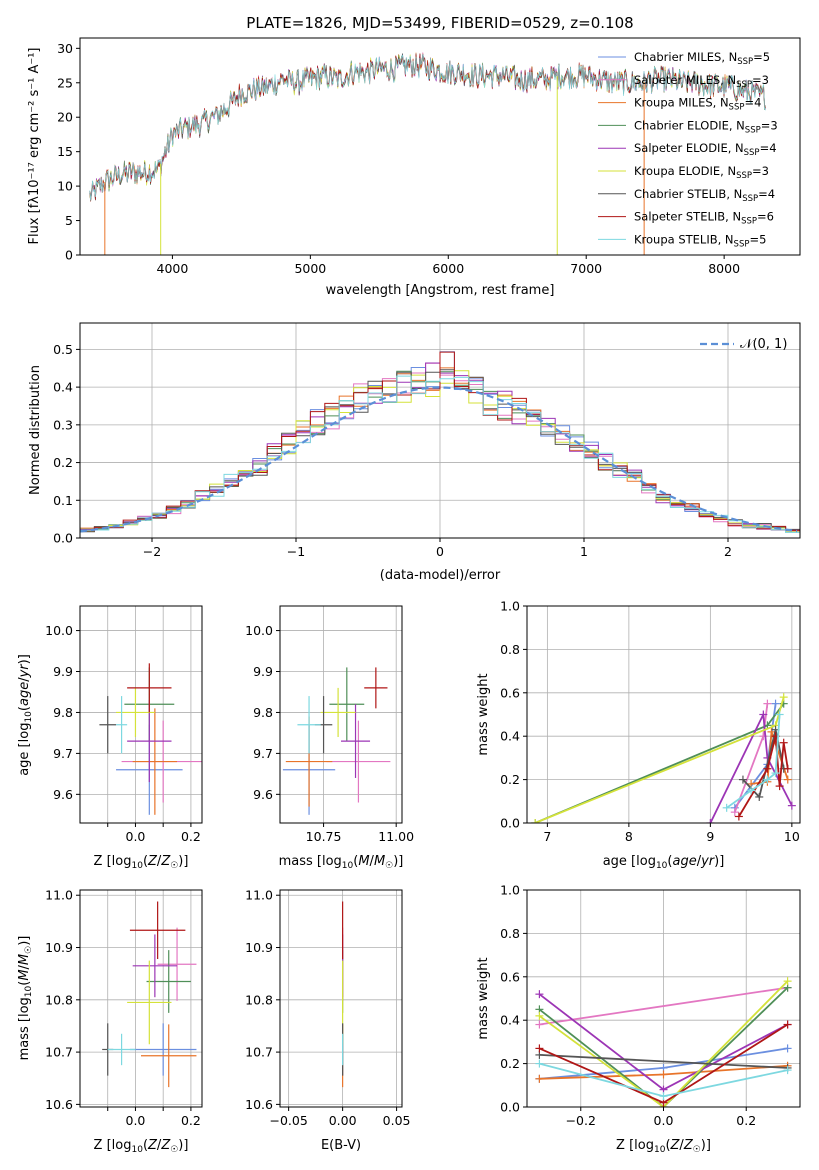  Describe the element at coordinates (483, 998) in the screenshot. I see `massweight-vs-Z-y-label: mass weight` at that location.